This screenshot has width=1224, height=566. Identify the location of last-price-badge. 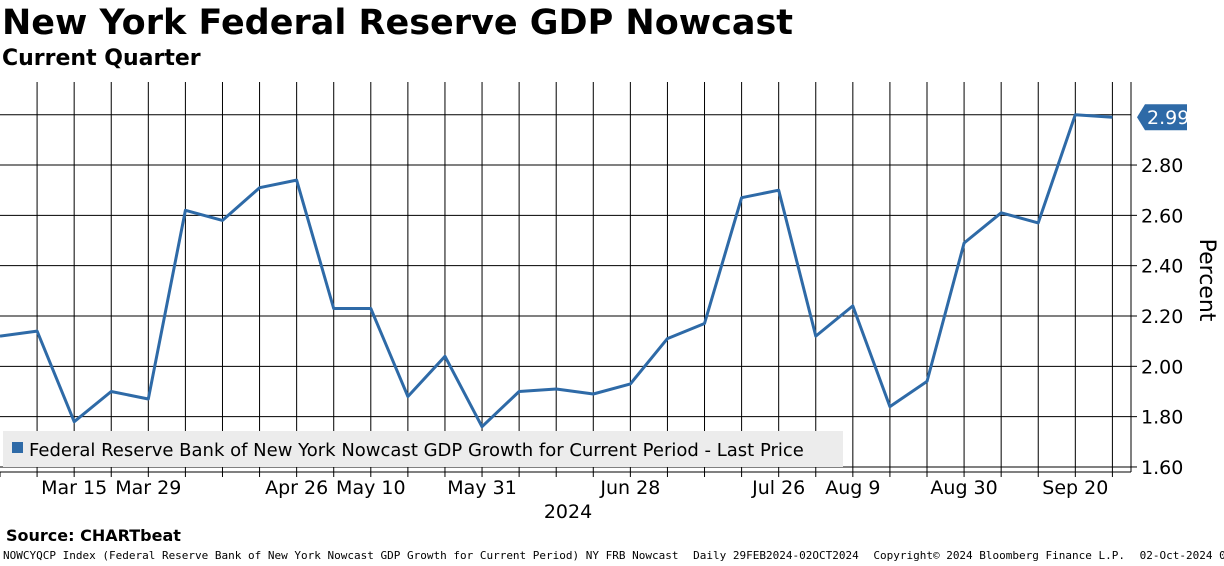
(1162, 117).